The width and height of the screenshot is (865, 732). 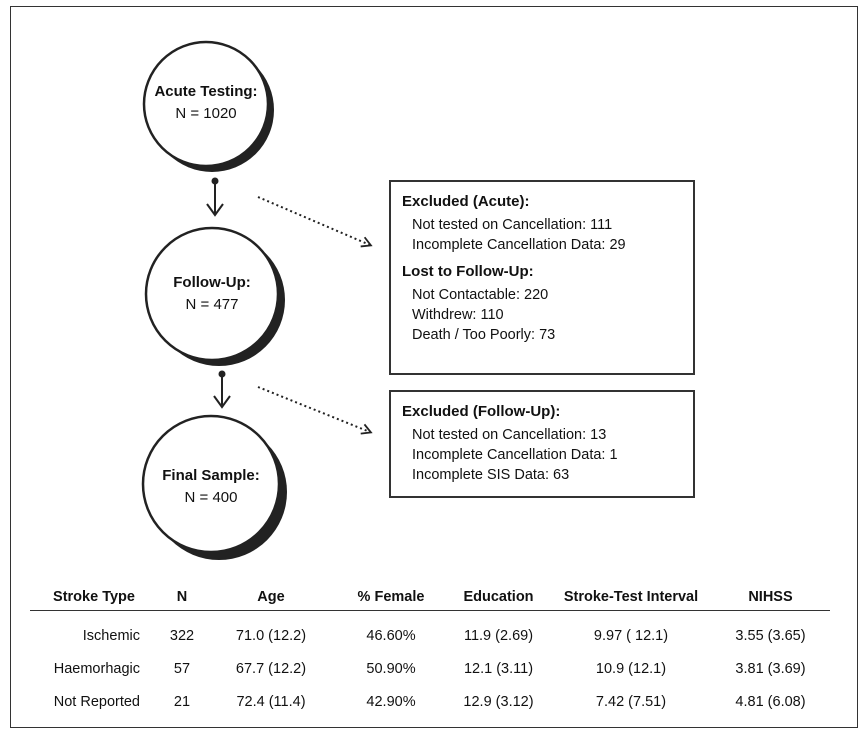 I want to click on table-cell: Not Reported, so click(x=96, y=701).